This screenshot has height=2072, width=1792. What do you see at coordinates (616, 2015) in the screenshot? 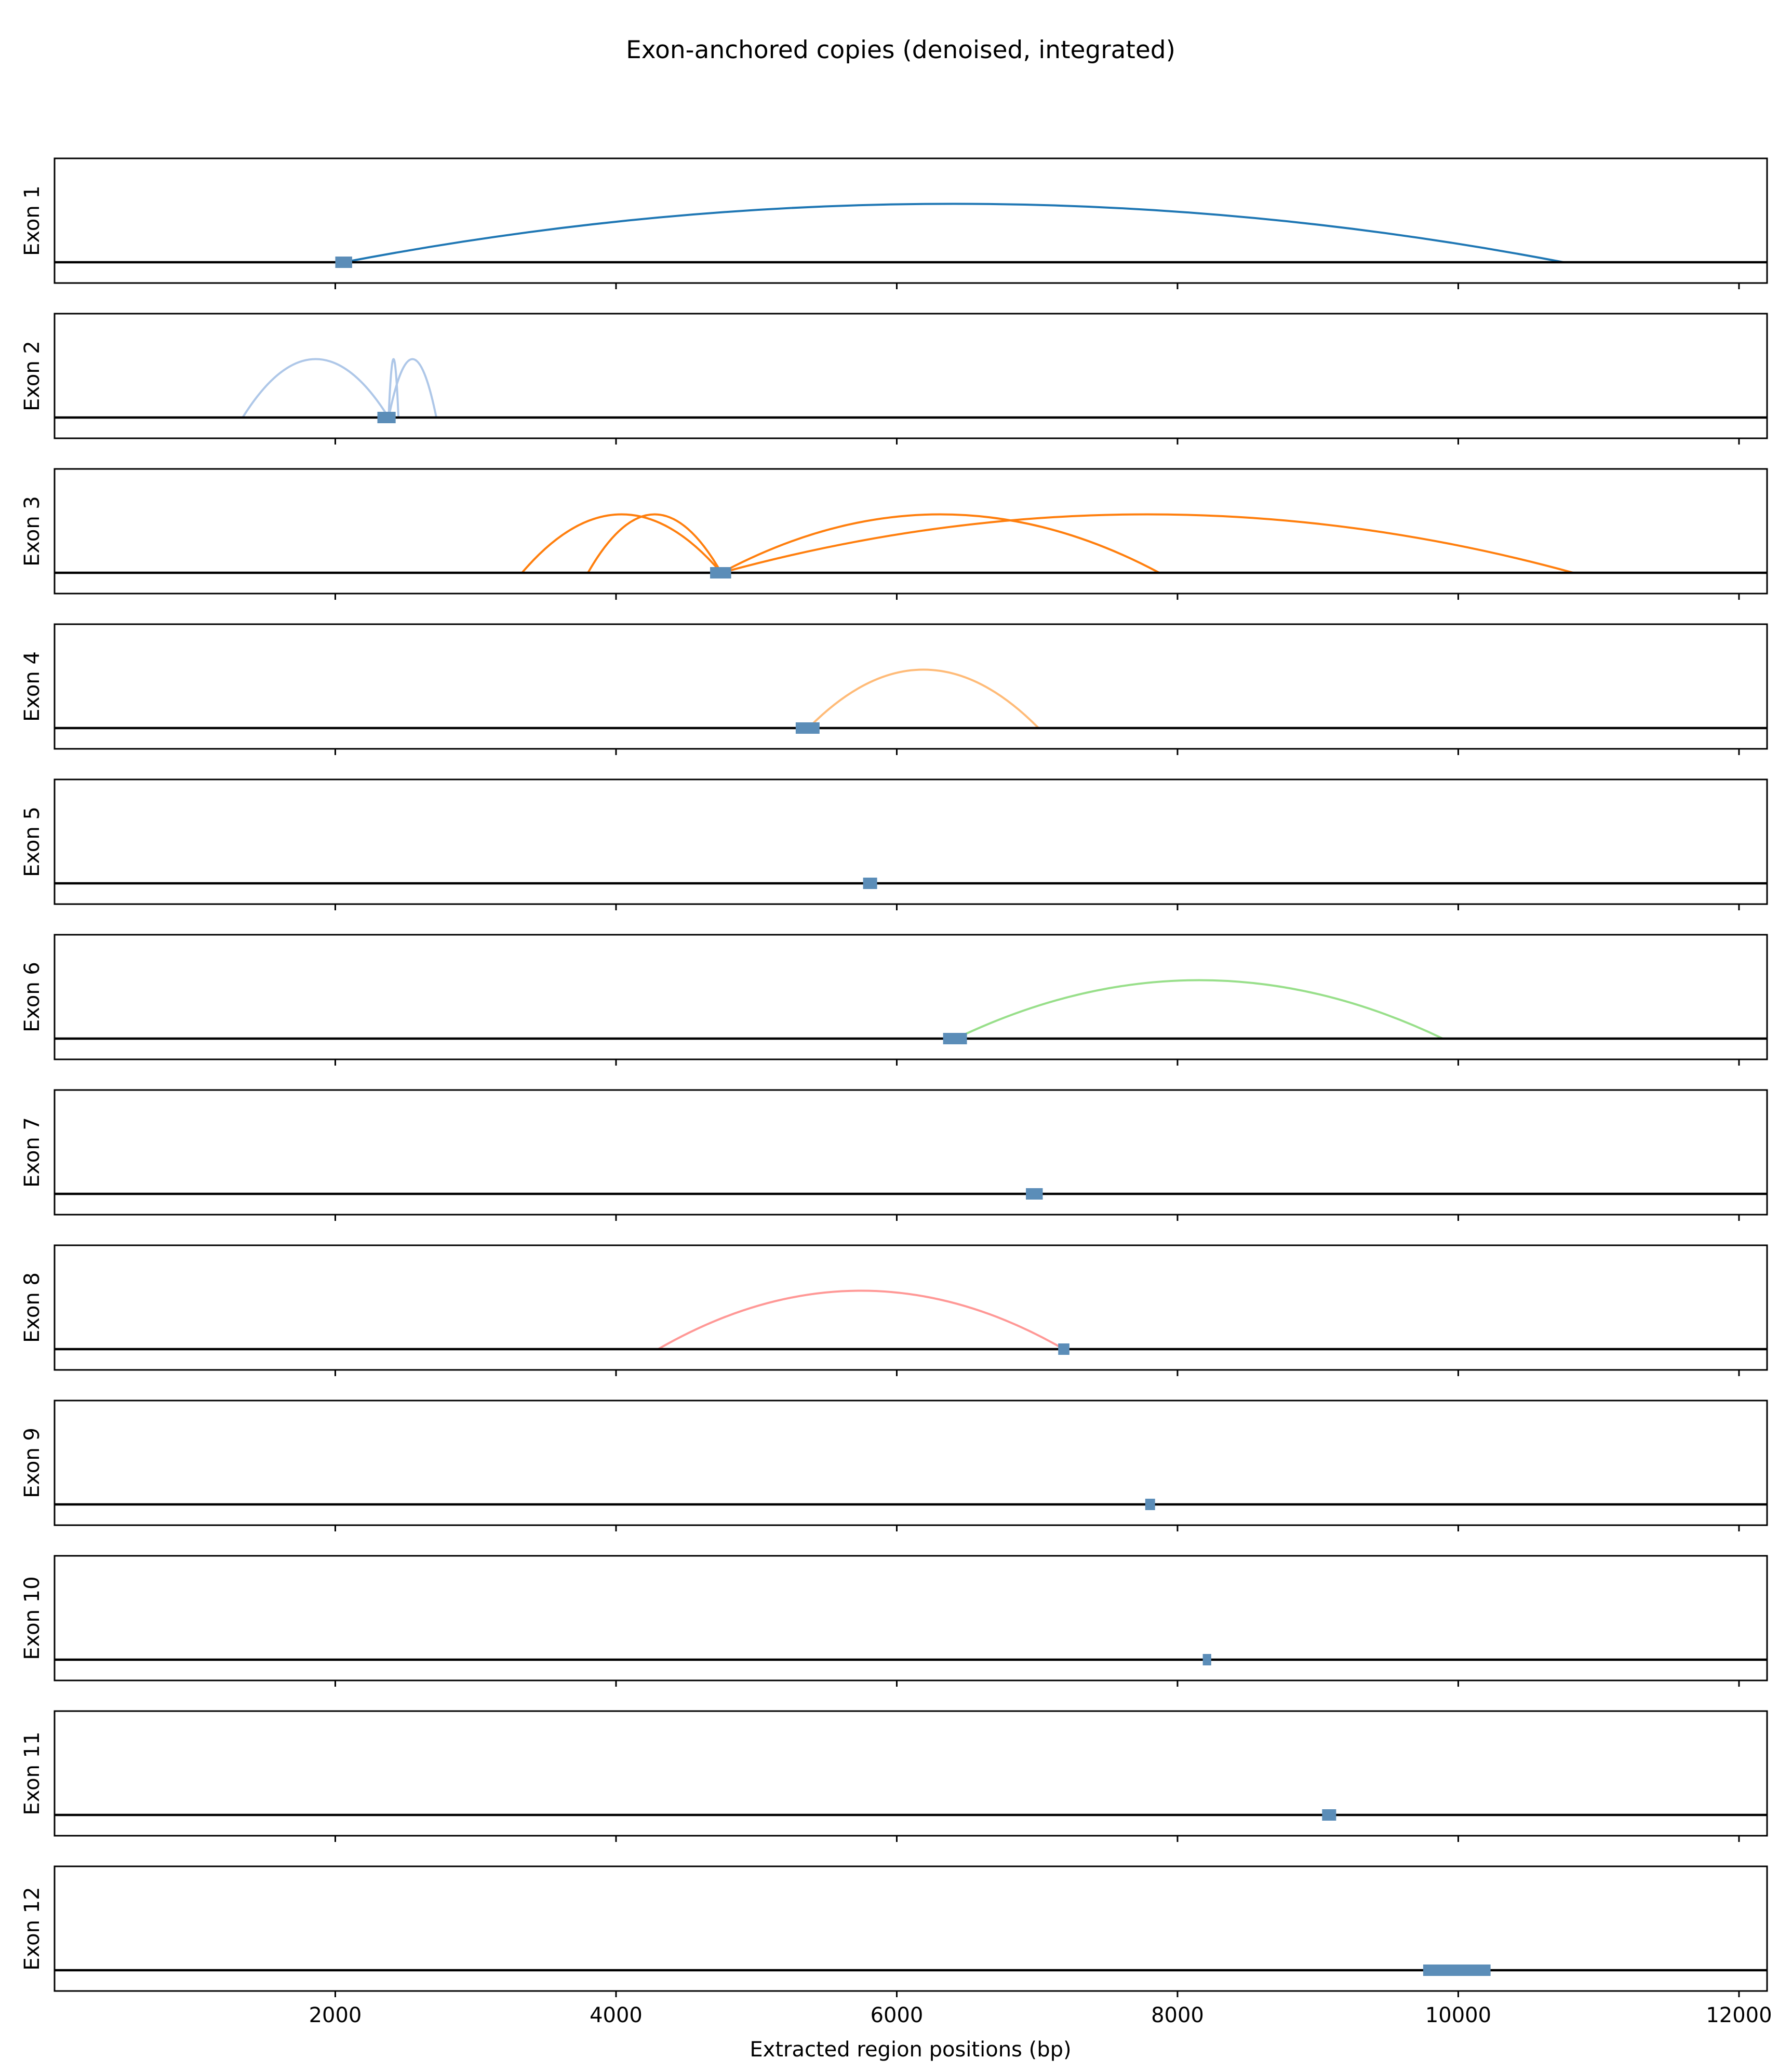
I see `x-tick-label: 4000` at bounding box center [616, 2015].